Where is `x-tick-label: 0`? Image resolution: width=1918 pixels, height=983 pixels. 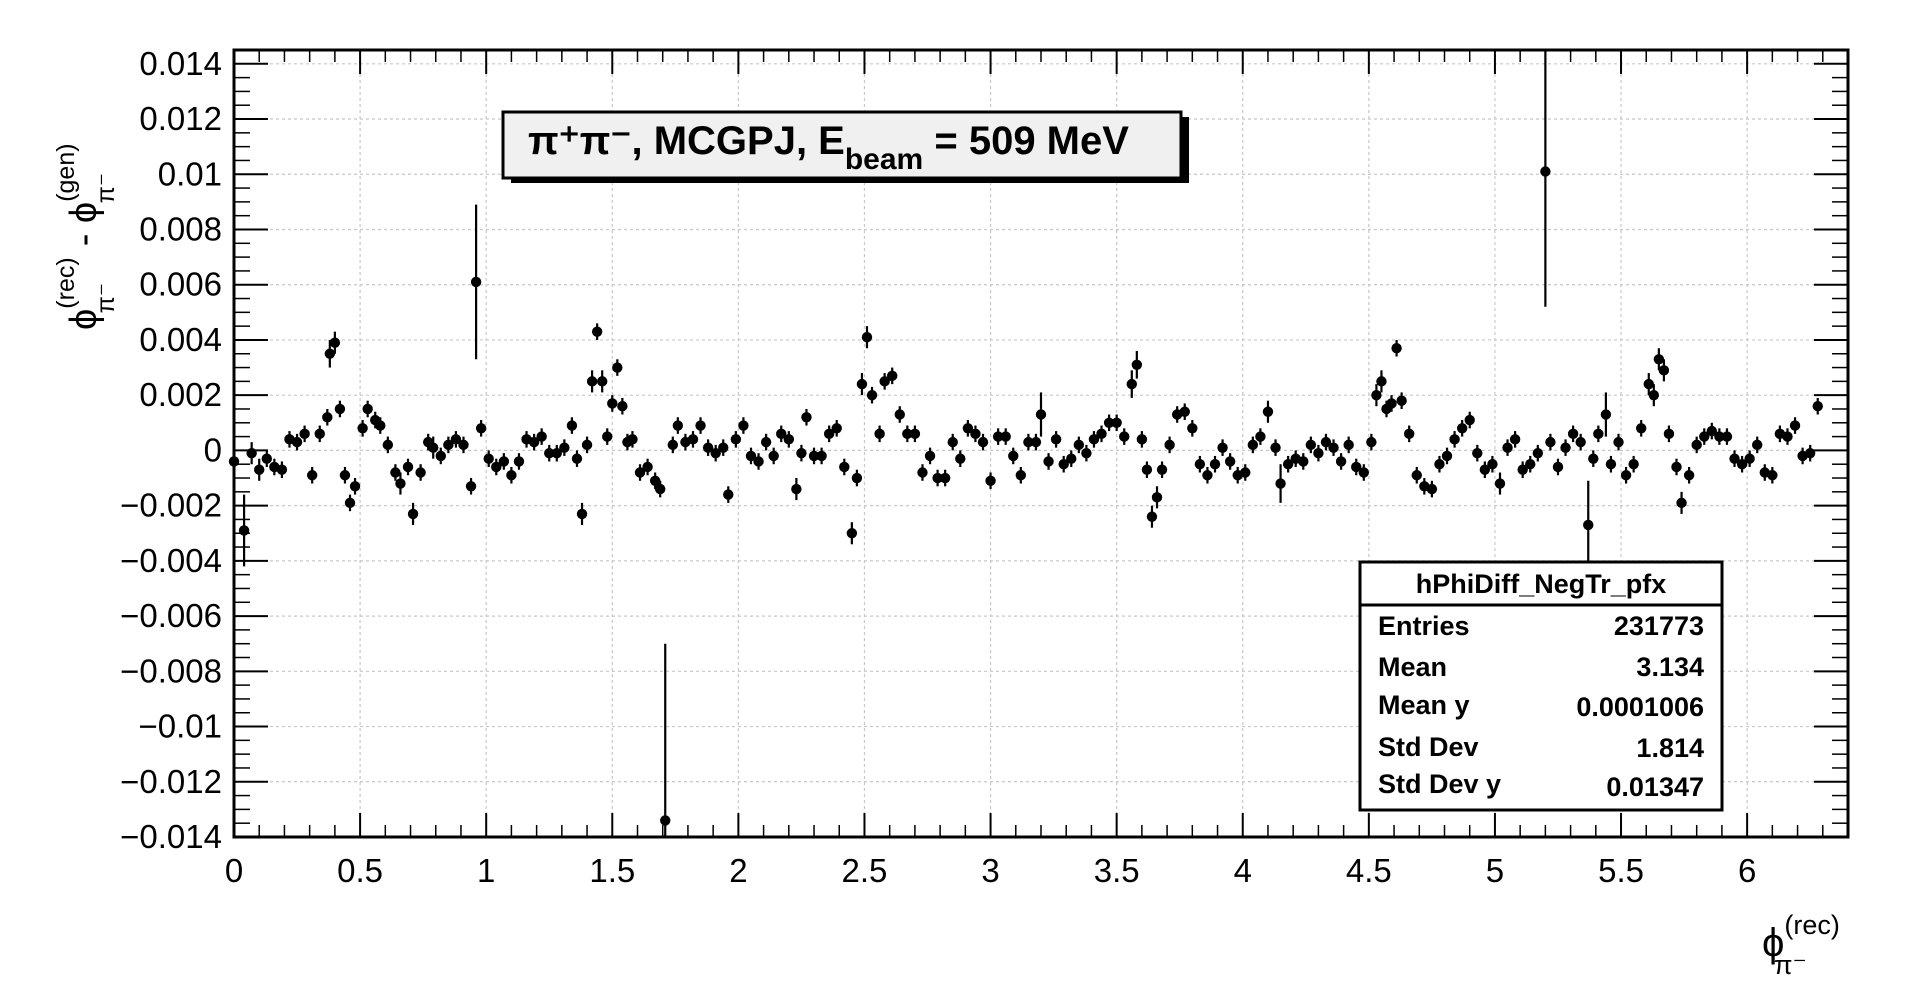
x-tick-label: 0 is located at coordinates (234, 870).